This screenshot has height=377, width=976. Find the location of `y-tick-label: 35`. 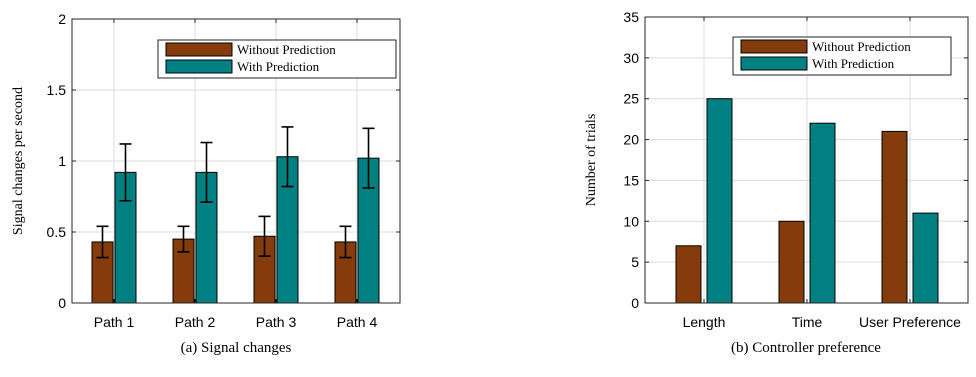

y-tick-label: 35 is located at coordinates (631, 17).